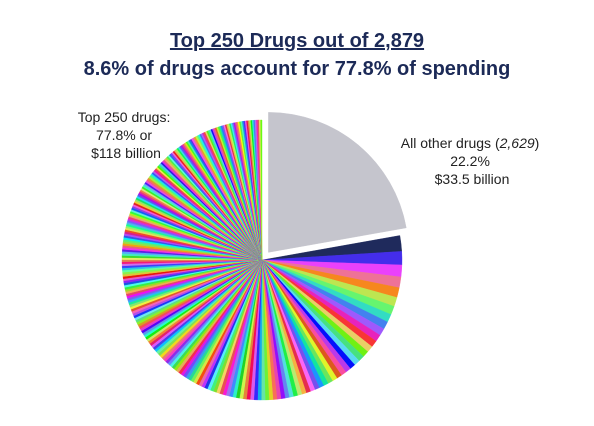 This screenshot has width=594, height=426. I want to click on top250-label: Top 250 drugs: 77.8% or $118 billion, so click(126, 135).